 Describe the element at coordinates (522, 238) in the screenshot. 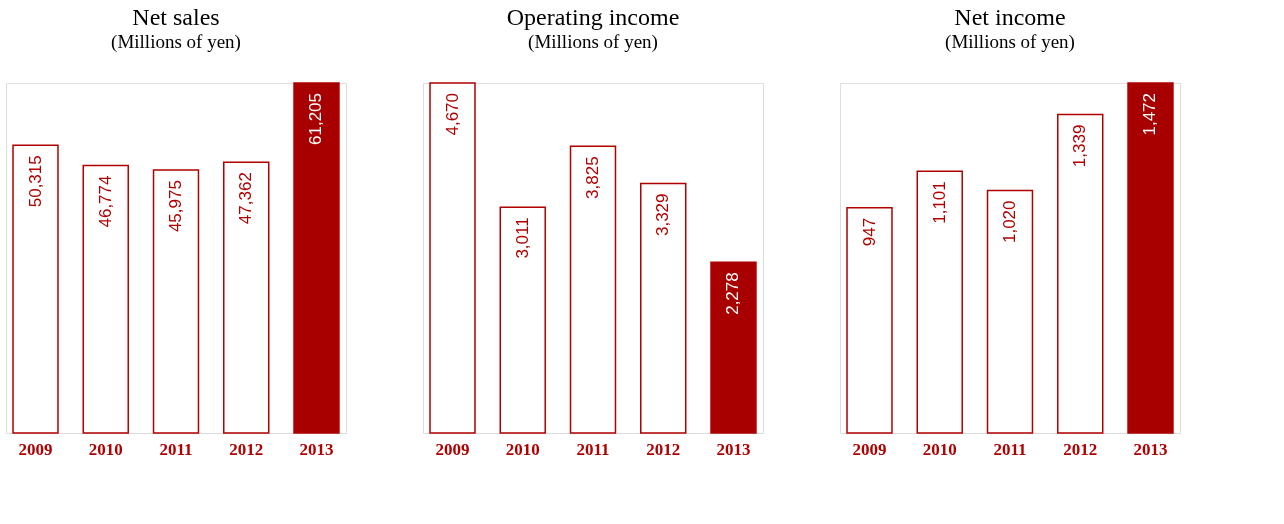

I see `data-label: 3,011` at that location.